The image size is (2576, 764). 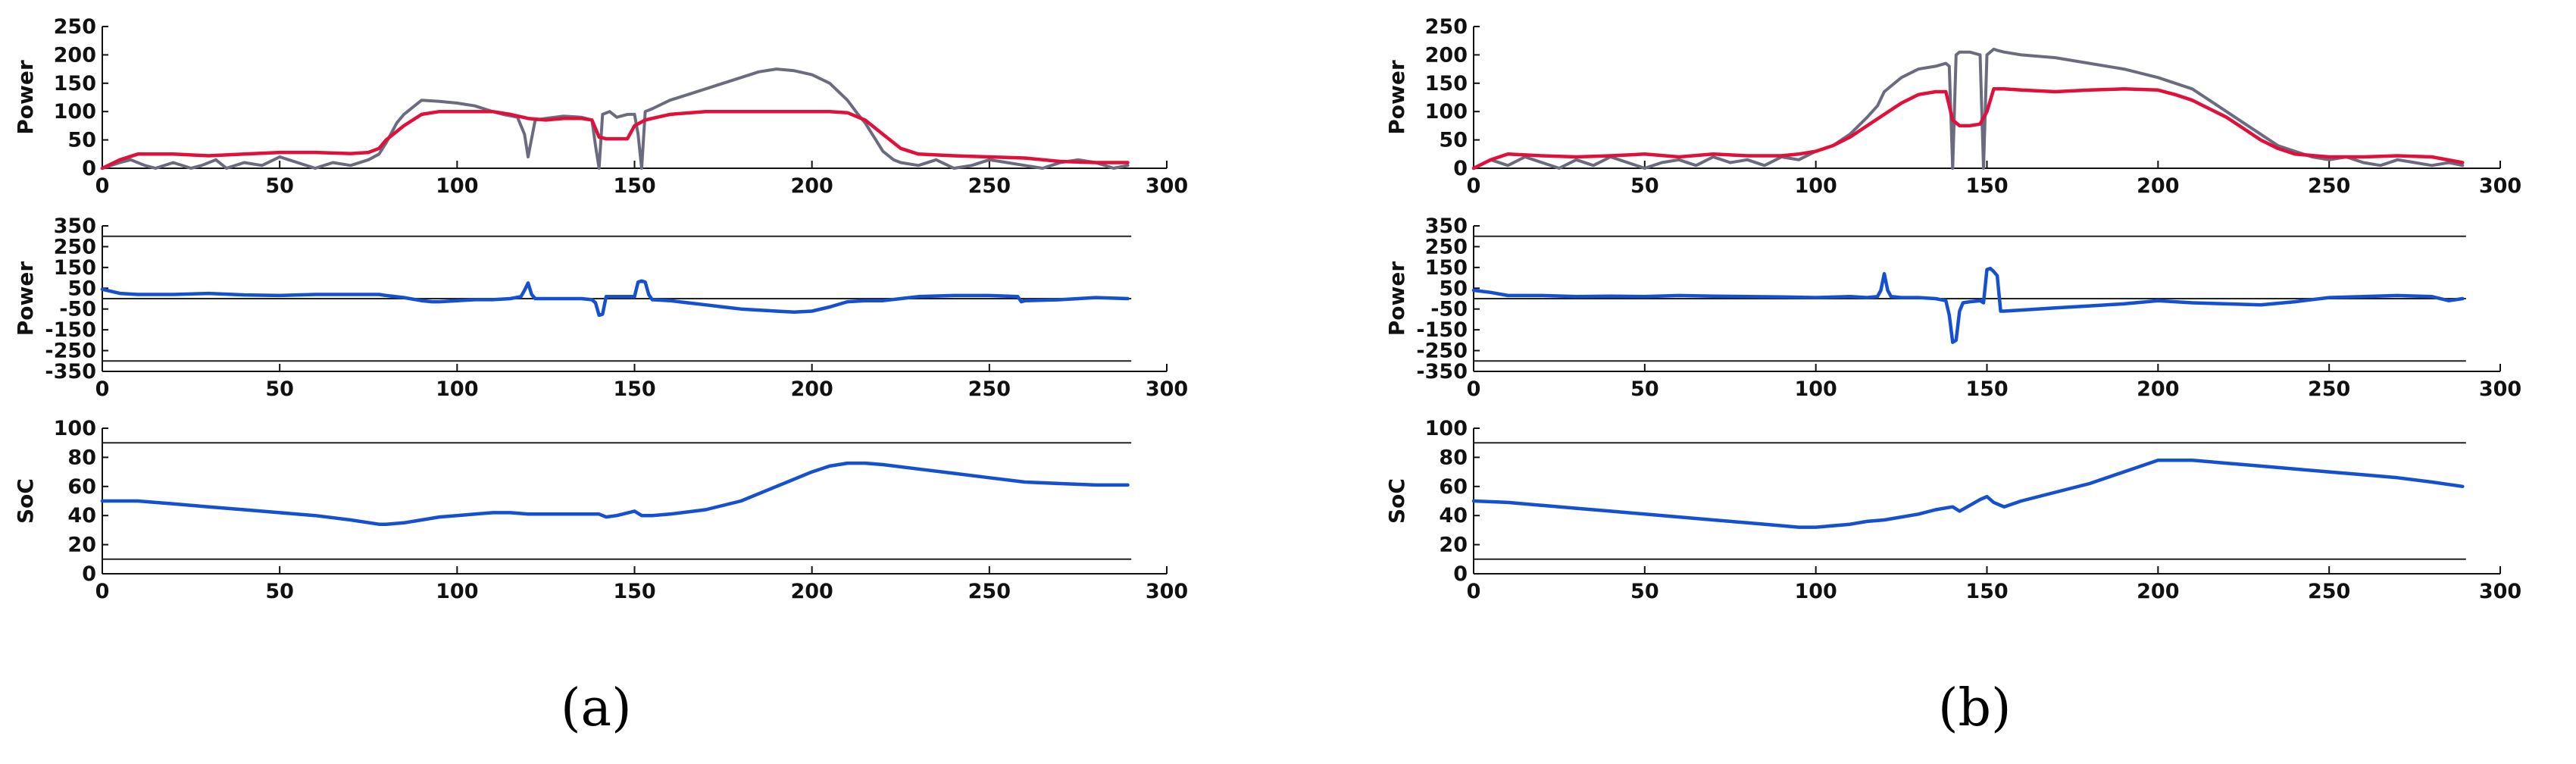 I want to click on panel-label-a: (a), so click(x=596, y=708).